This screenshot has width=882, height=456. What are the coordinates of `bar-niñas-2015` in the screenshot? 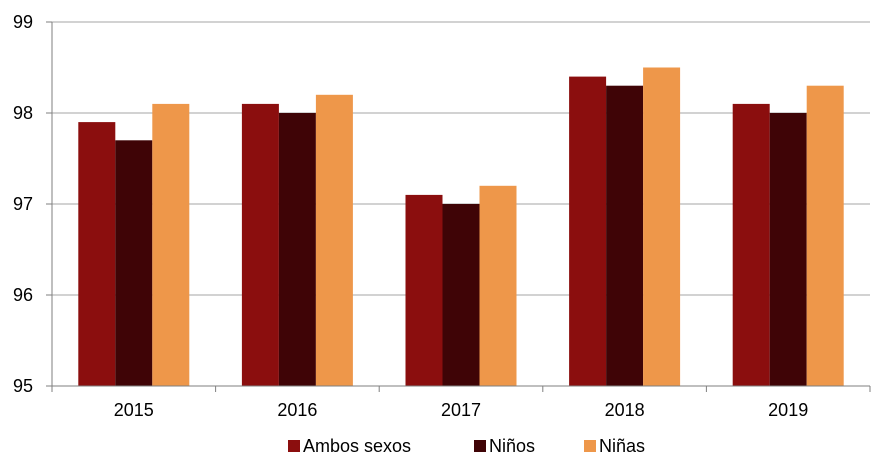 It's located at (171, 245).